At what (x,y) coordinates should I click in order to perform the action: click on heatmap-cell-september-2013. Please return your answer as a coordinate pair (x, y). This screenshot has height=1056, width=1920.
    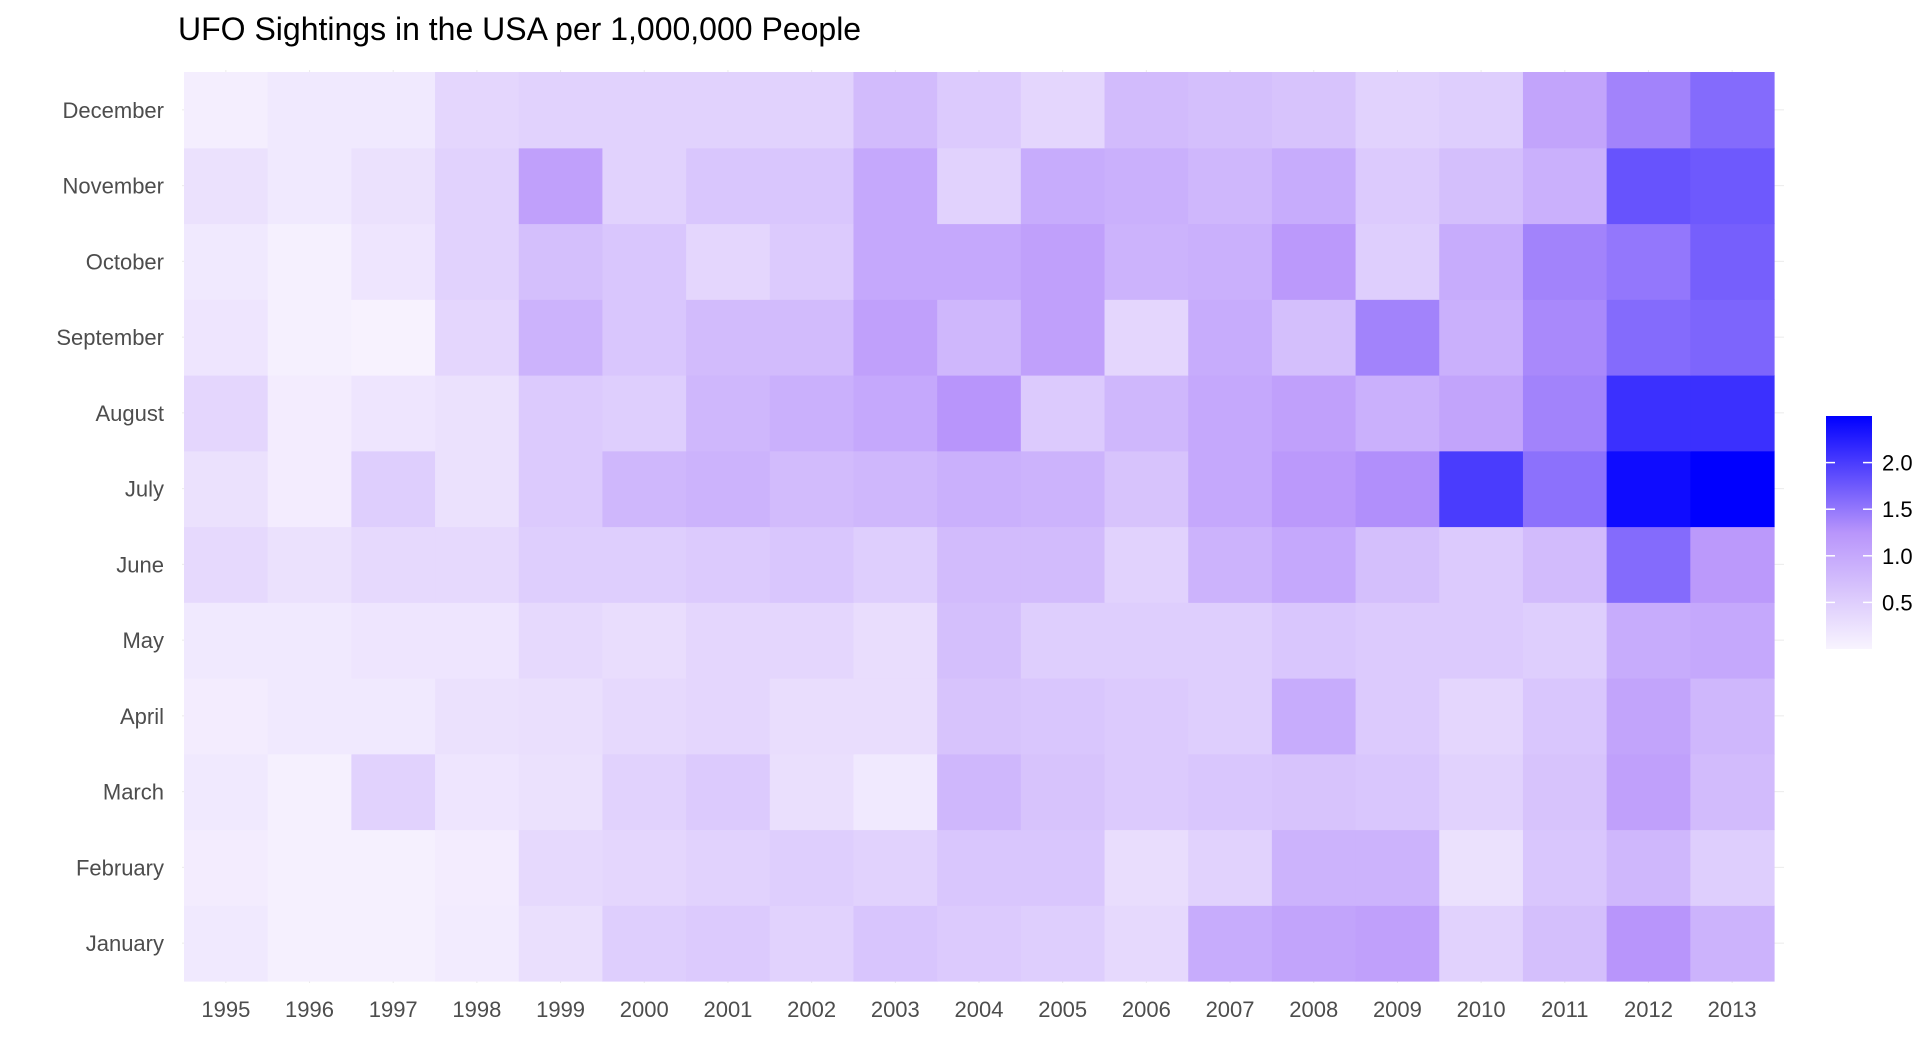
    Looking at the image, I should click on (1732, 337).